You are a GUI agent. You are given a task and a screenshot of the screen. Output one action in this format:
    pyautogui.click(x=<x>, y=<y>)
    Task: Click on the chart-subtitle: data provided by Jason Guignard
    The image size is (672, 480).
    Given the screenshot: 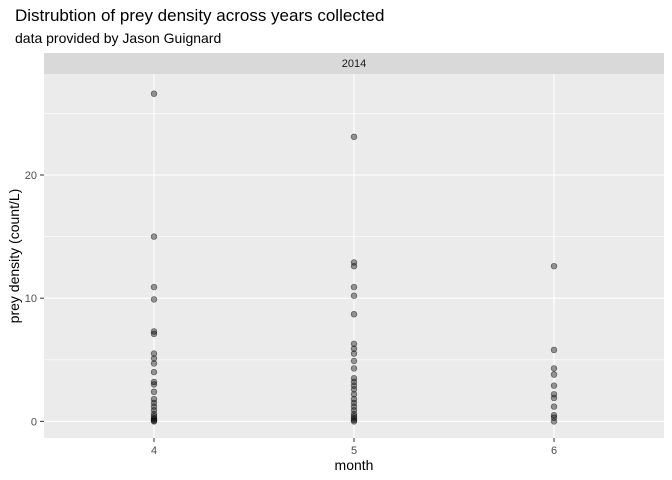 What is the action you would take?
    pyautogui.click(x=118, y=38)
    